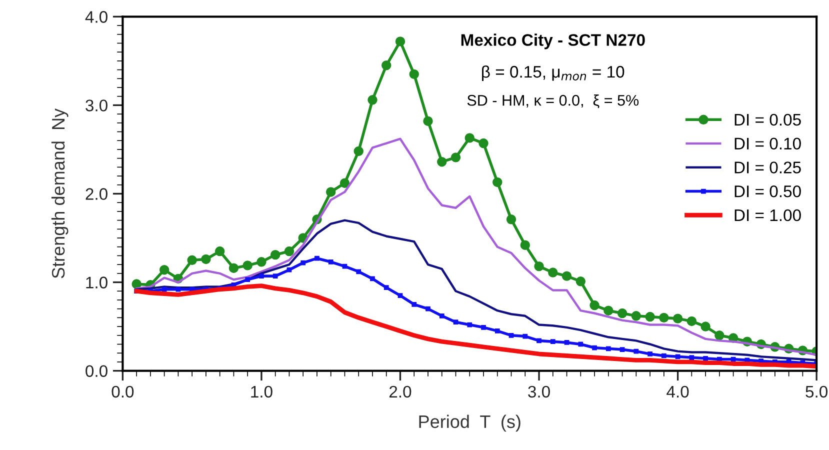 The image size is (829, 450). Describe the element at coordinates (553, 42) in the screenshot. I see `text: Mexico City - SCT N270` at that location.